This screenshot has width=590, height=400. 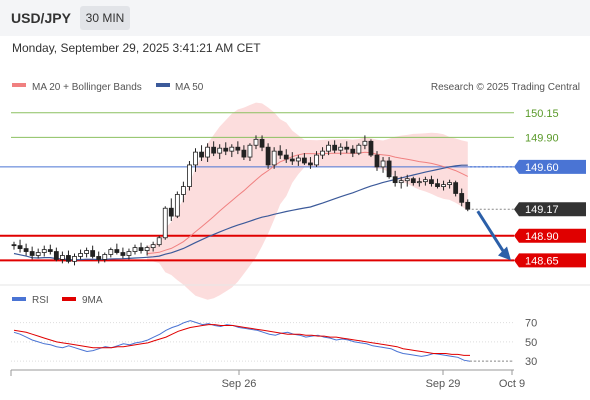 I want to click on ma20-line, so click(x=308, y=203).